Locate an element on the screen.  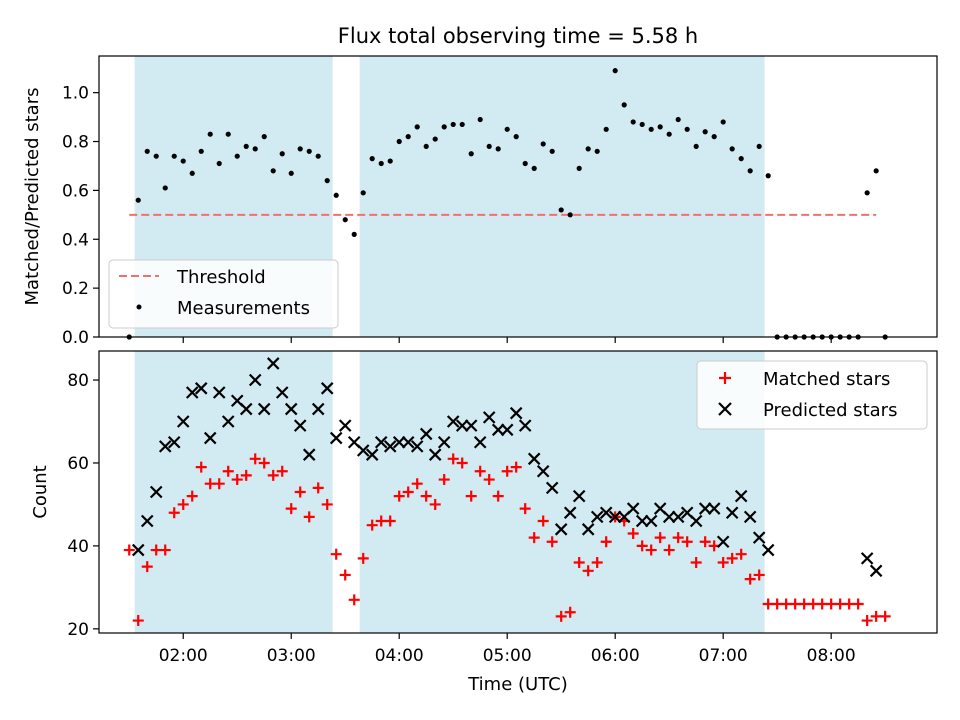
x-tick-label: 08:00 is located at coordinates (831, 656).